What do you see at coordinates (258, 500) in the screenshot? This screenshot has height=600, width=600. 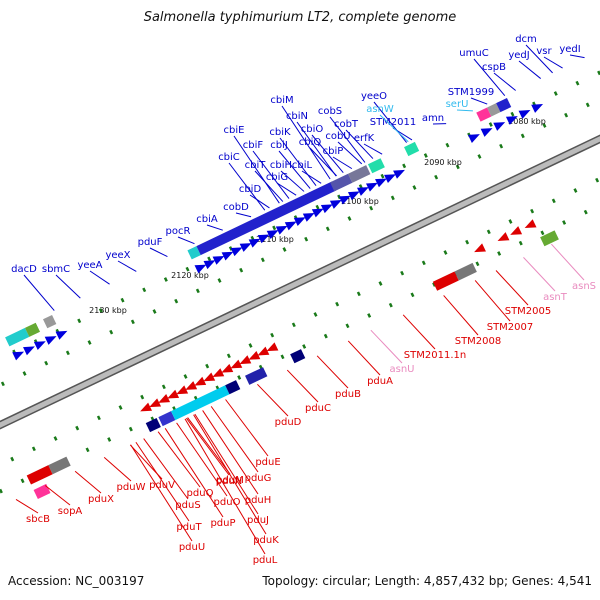 I see `reverse-gene-label: pduH` at bounding box center [258, 500].